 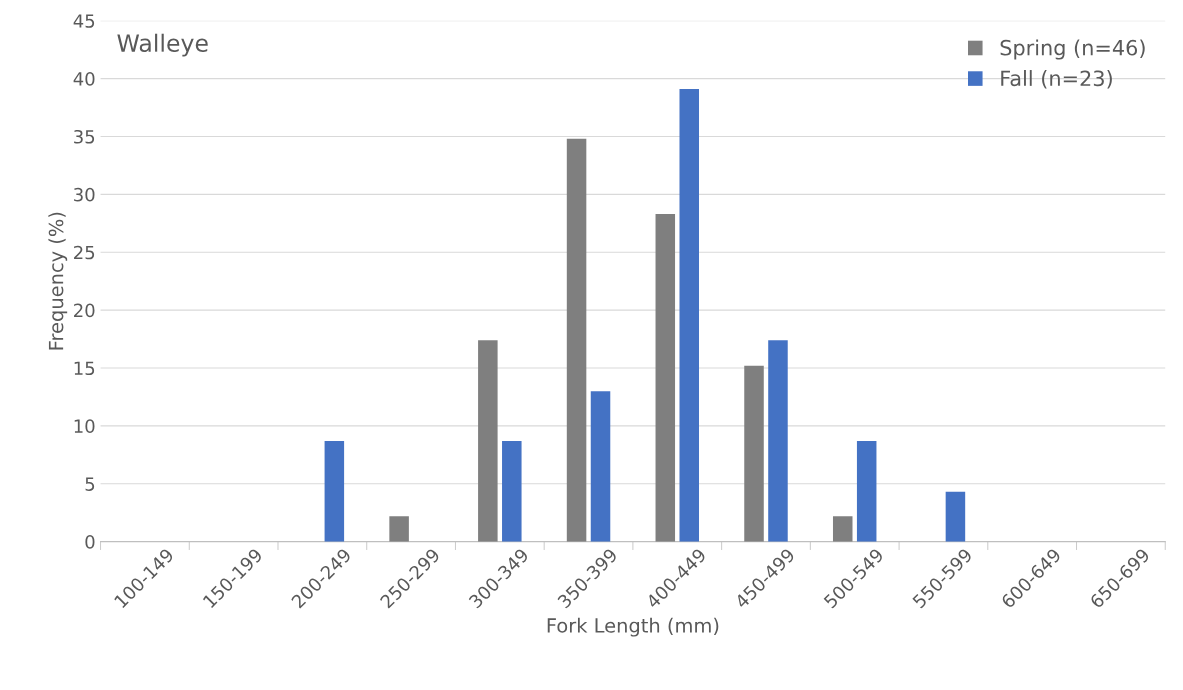 What do you see at coordinates (84, 194) in the screenshot?
I see `y-tick-label: 30` at bounding box center [84, 194].